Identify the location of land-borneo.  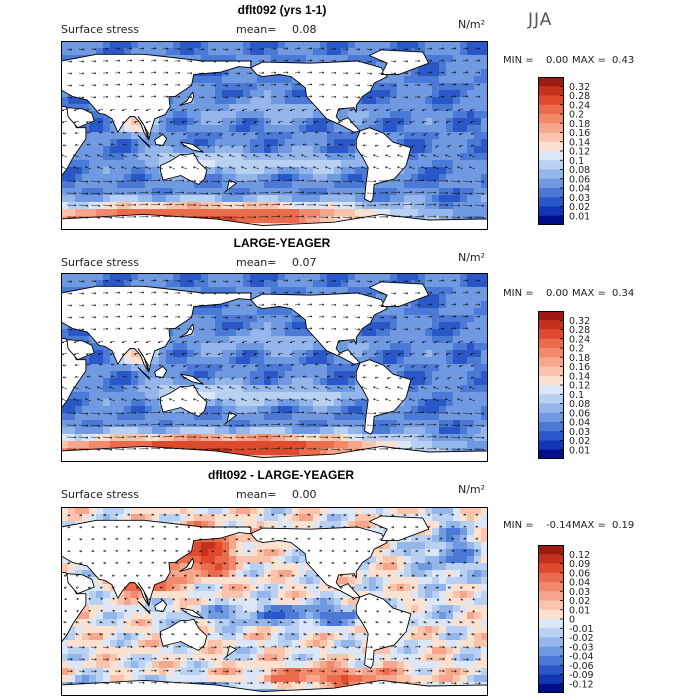
(161, 139).